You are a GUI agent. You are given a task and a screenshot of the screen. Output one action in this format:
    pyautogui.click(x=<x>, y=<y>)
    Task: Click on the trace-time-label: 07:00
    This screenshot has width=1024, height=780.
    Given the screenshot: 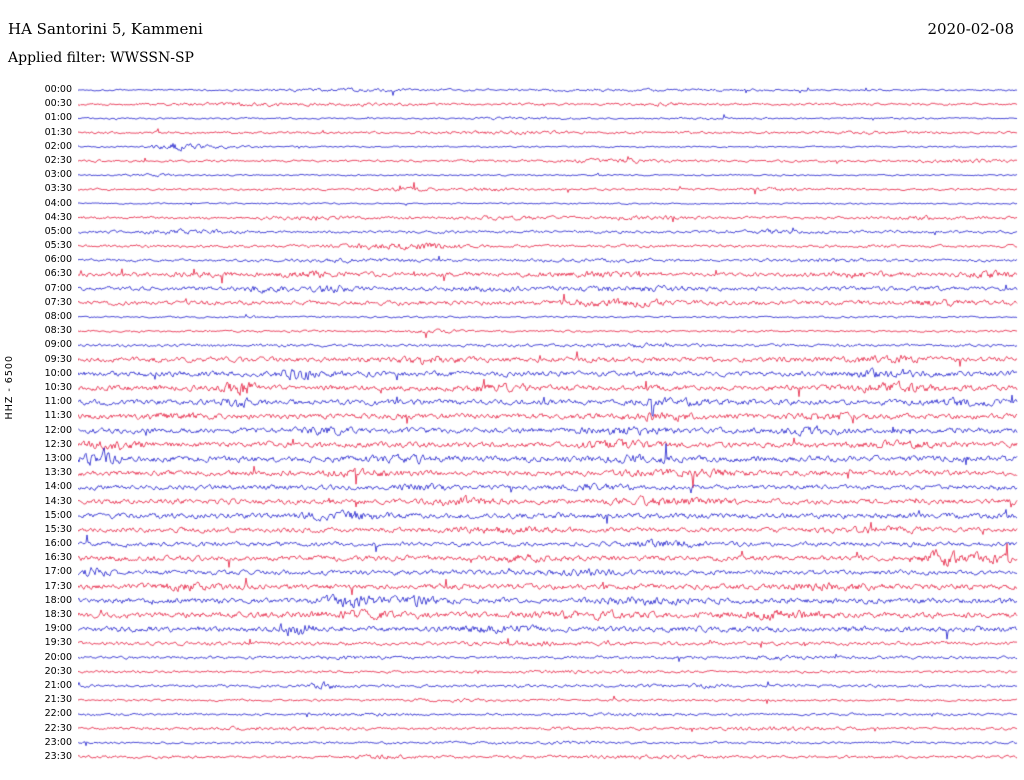 What is the action you would take?
    pyautogui.click(x=58, y=288)
    